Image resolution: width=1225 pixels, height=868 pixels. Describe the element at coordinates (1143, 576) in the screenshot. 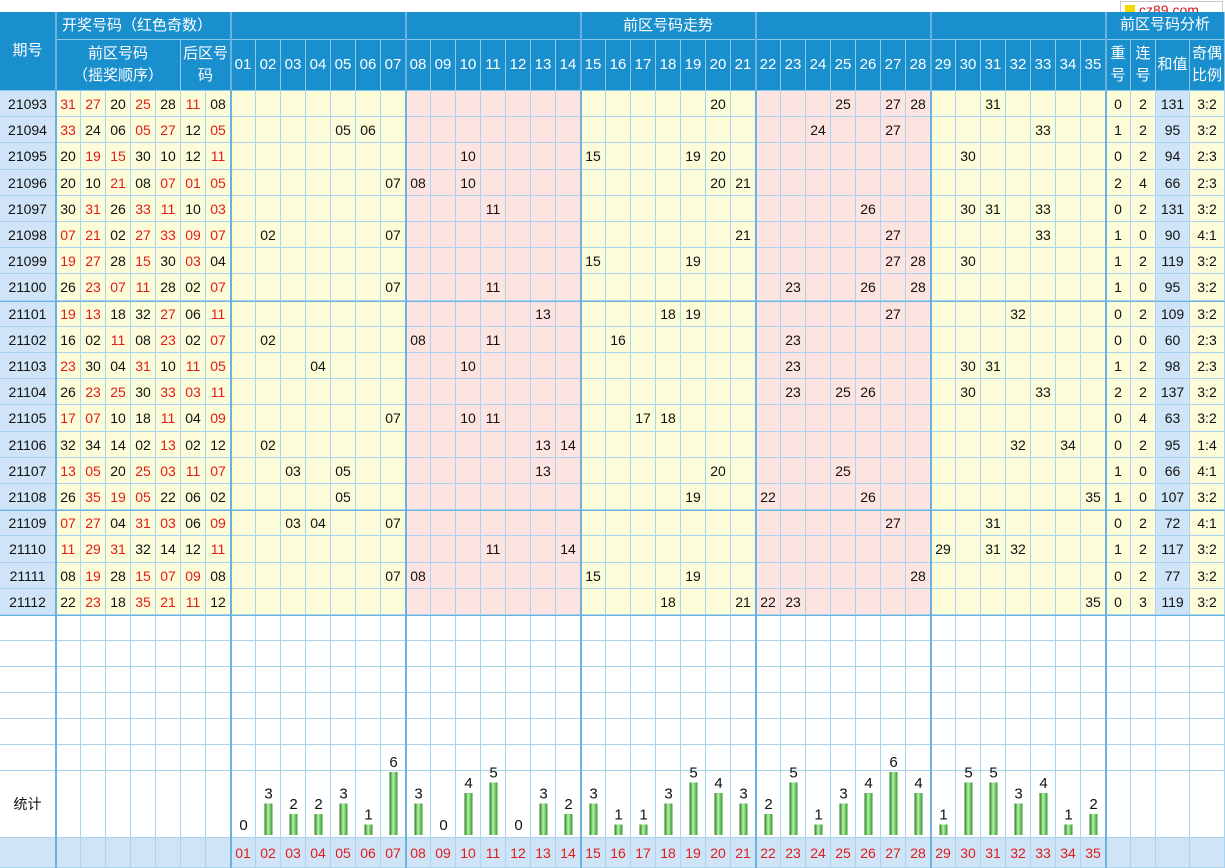

I see `consec-cell: 2` at that location.